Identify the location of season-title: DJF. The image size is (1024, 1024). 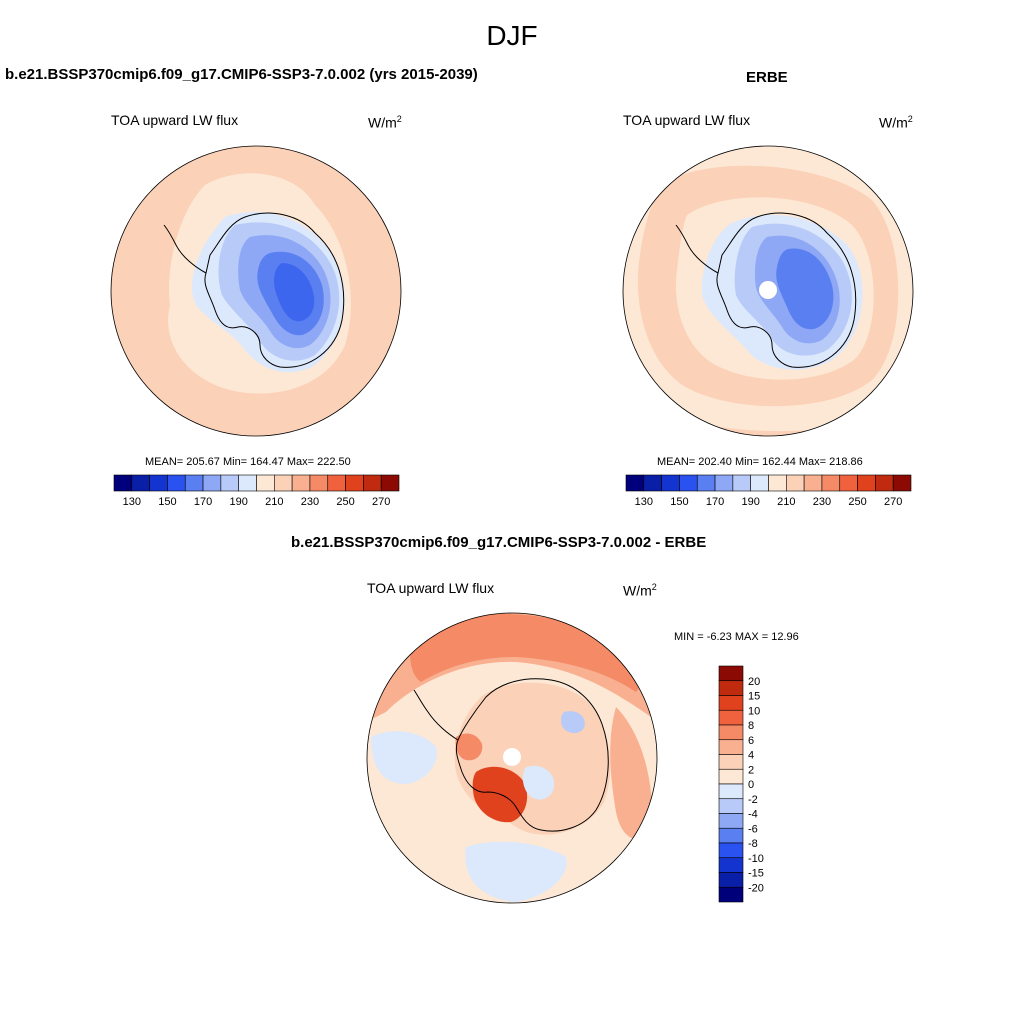
(512, 35).